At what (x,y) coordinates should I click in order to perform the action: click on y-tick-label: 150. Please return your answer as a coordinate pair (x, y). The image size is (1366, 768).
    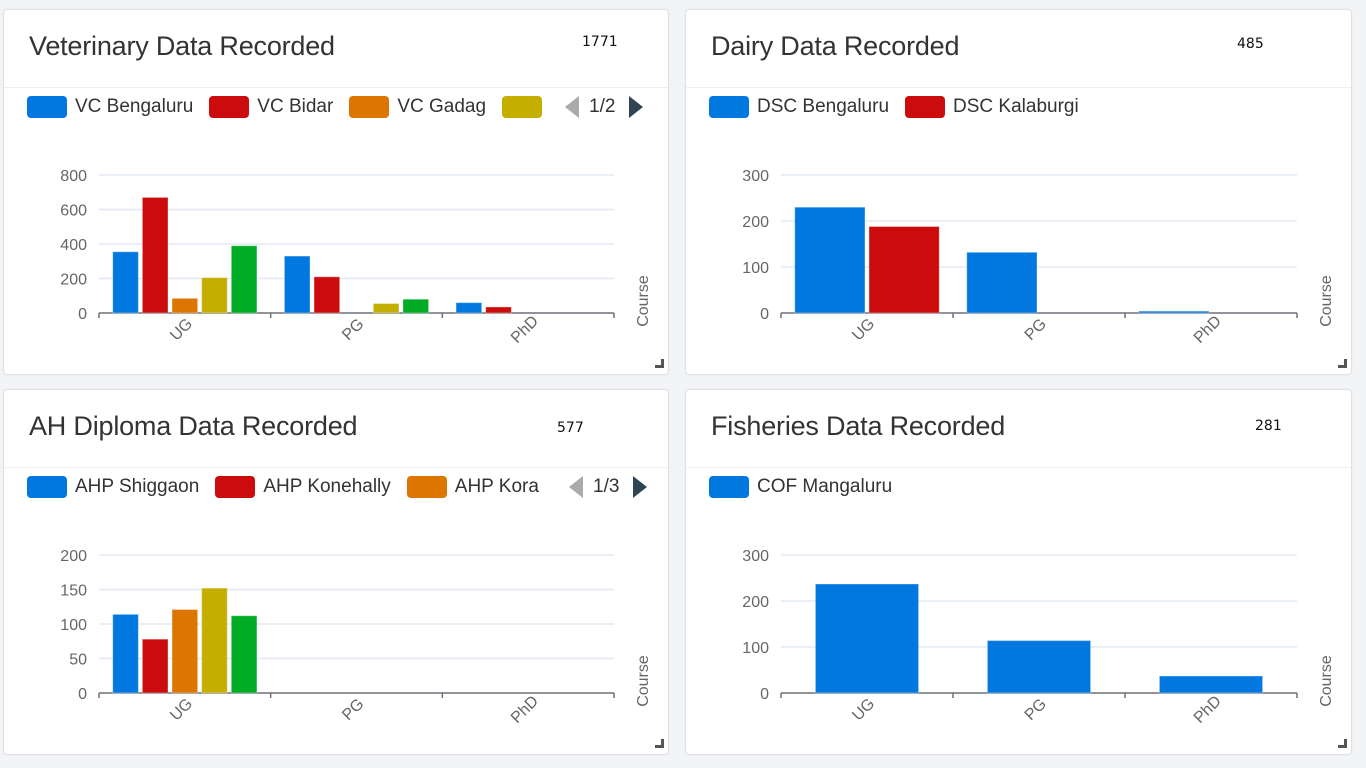
    Looking at the image, I should click on (73, 591).